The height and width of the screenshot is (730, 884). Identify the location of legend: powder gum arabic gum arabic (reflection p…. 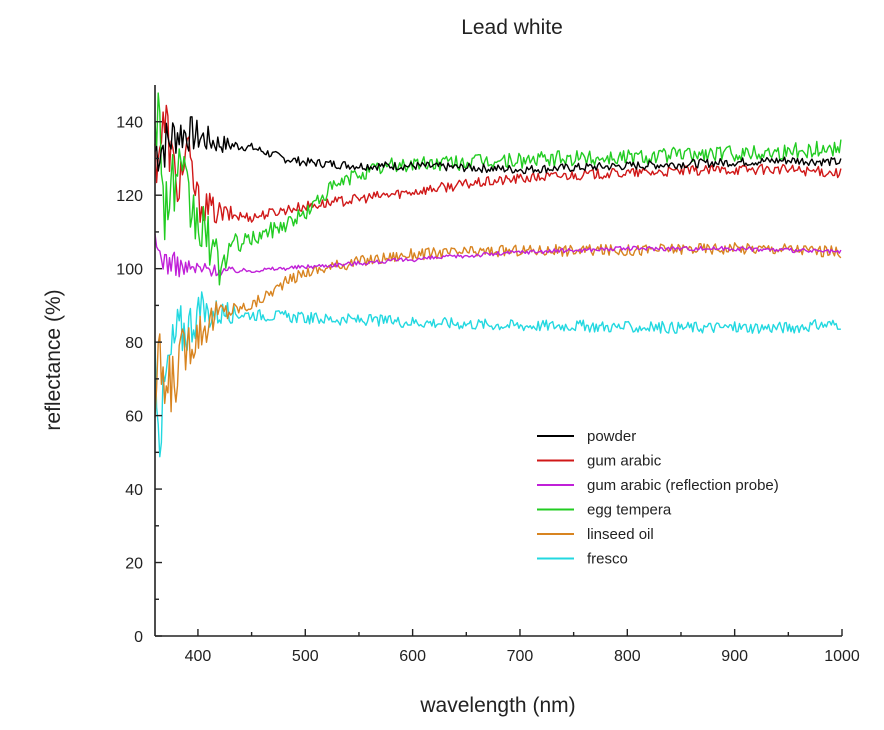
(658, 498).